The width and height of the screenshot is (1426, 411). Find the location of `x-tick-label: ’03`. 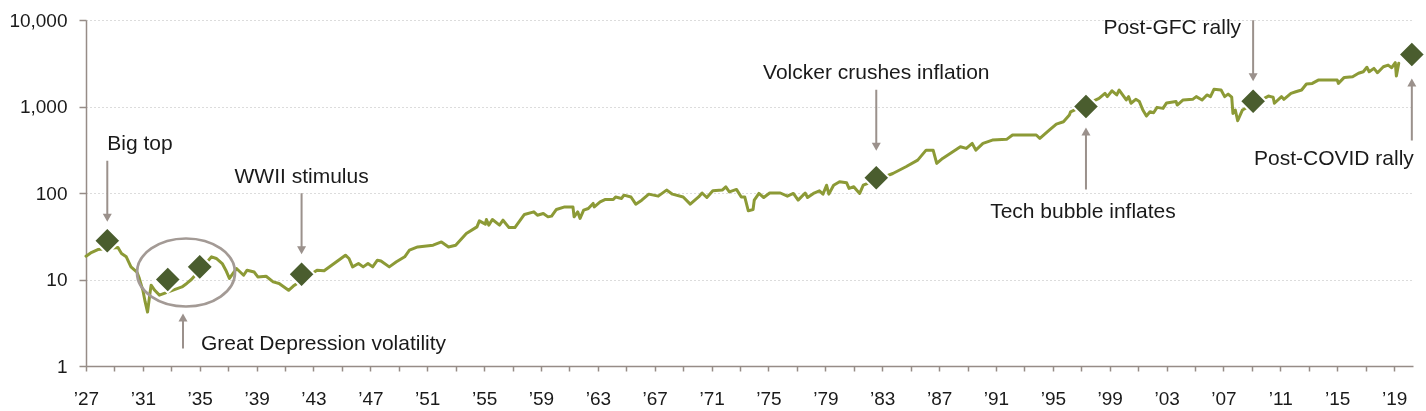

x-tick-label: ’03 is located at coordinates (1167, 398).